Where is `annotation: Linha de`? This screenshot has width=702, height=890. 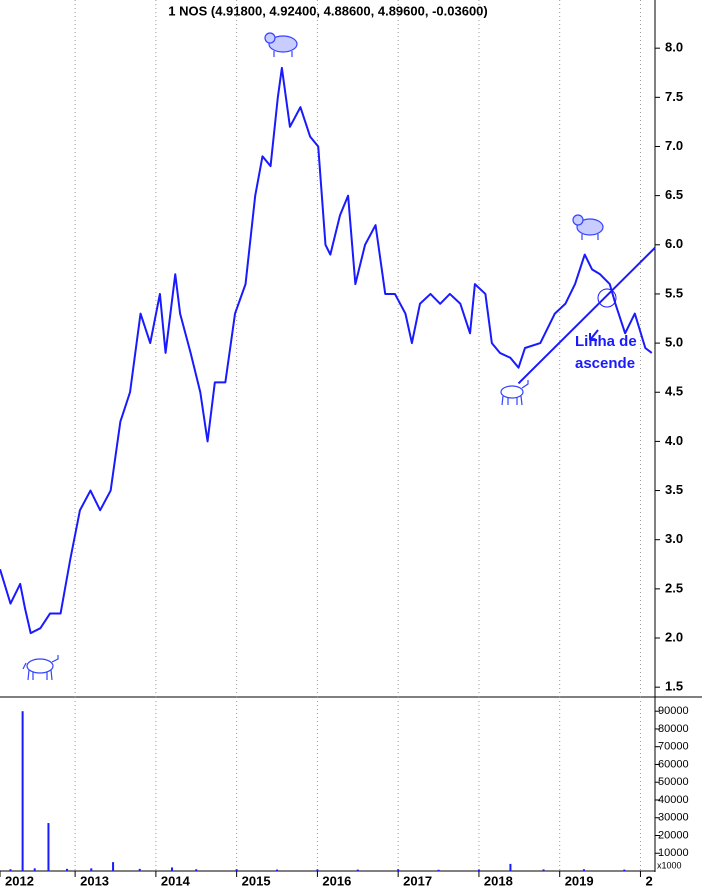 annotation: Linha de is located at coordinates (606, 341).